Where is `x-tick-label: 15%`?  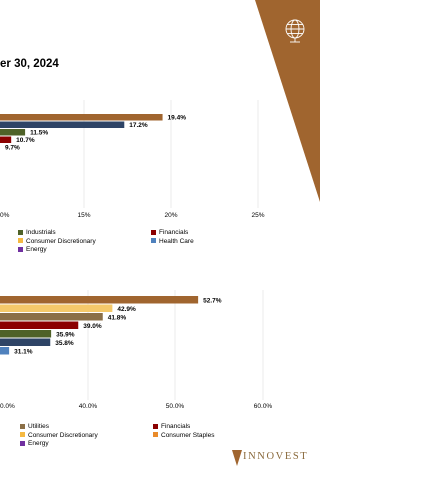 x-tick-label: 15% is located at coordinates (83, 215).